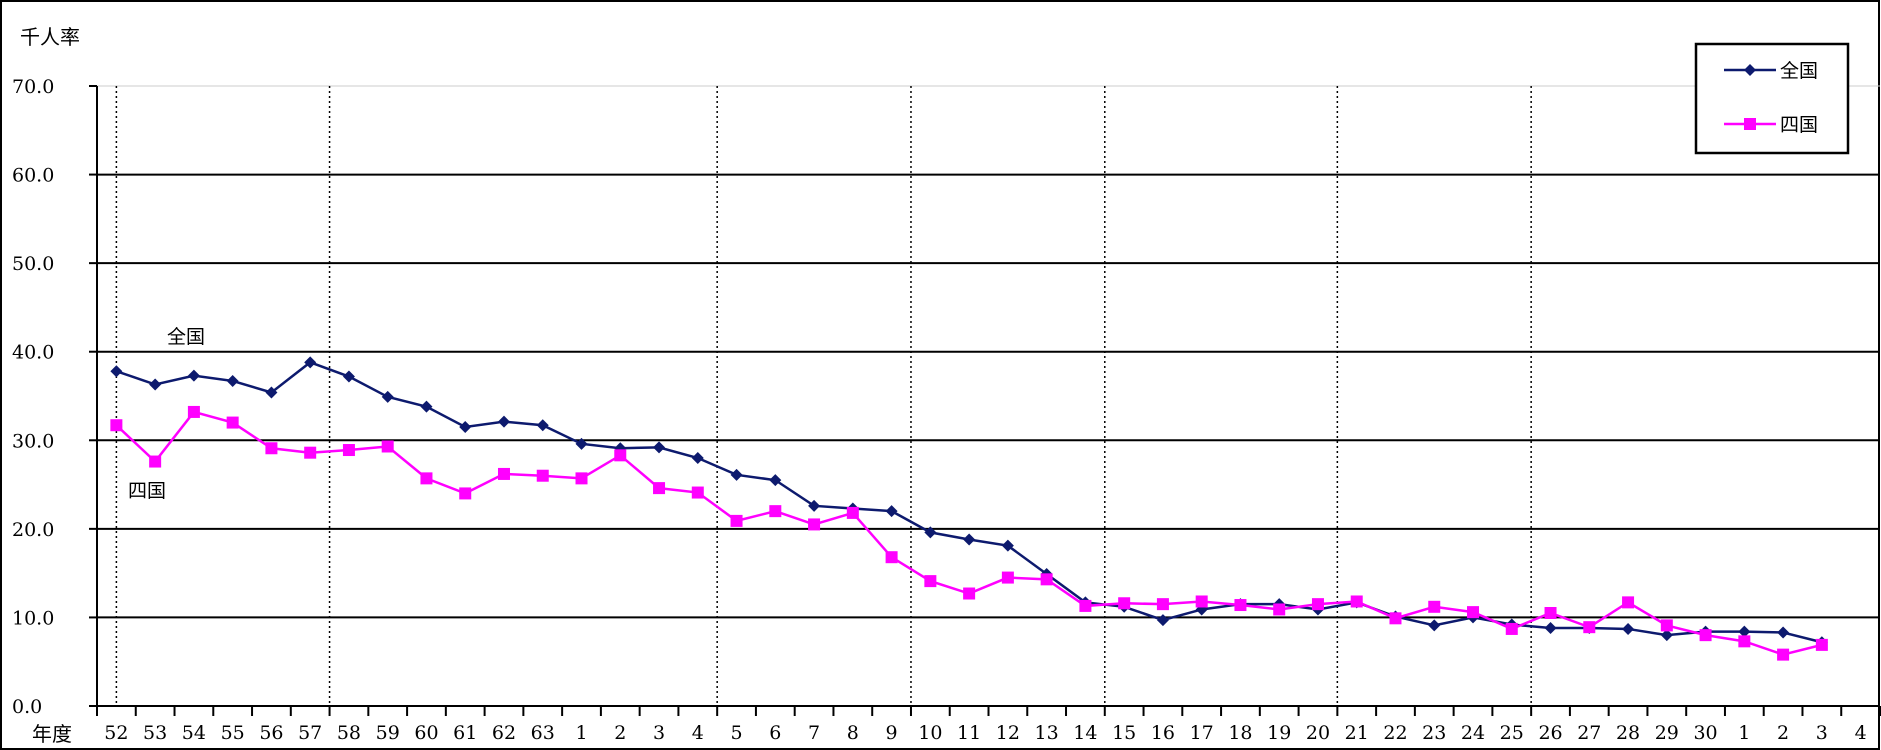 The image size is (1881, 750). What do you see at coordinates (1772, 98) in the screenshot?
I see `legend-box` at bounding box center [1772, 98].